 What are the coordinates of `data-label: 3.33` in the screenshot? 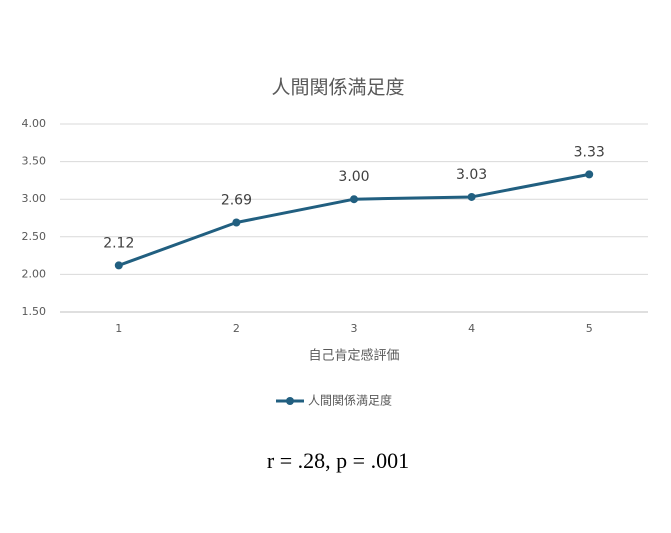 It's located at (589, 152).